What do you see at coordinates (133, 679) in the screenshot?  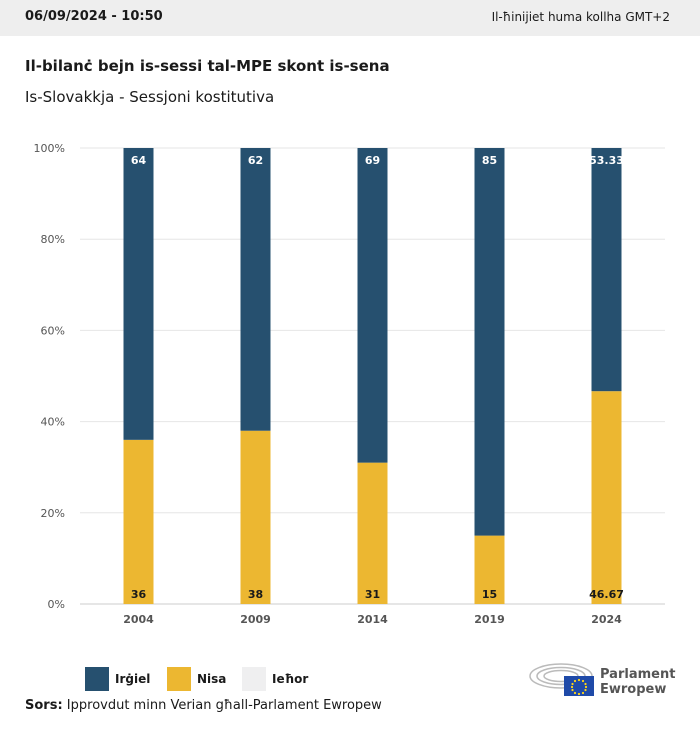 I see `legend-label-men: Irġiel` at bounding box center [133, 679].